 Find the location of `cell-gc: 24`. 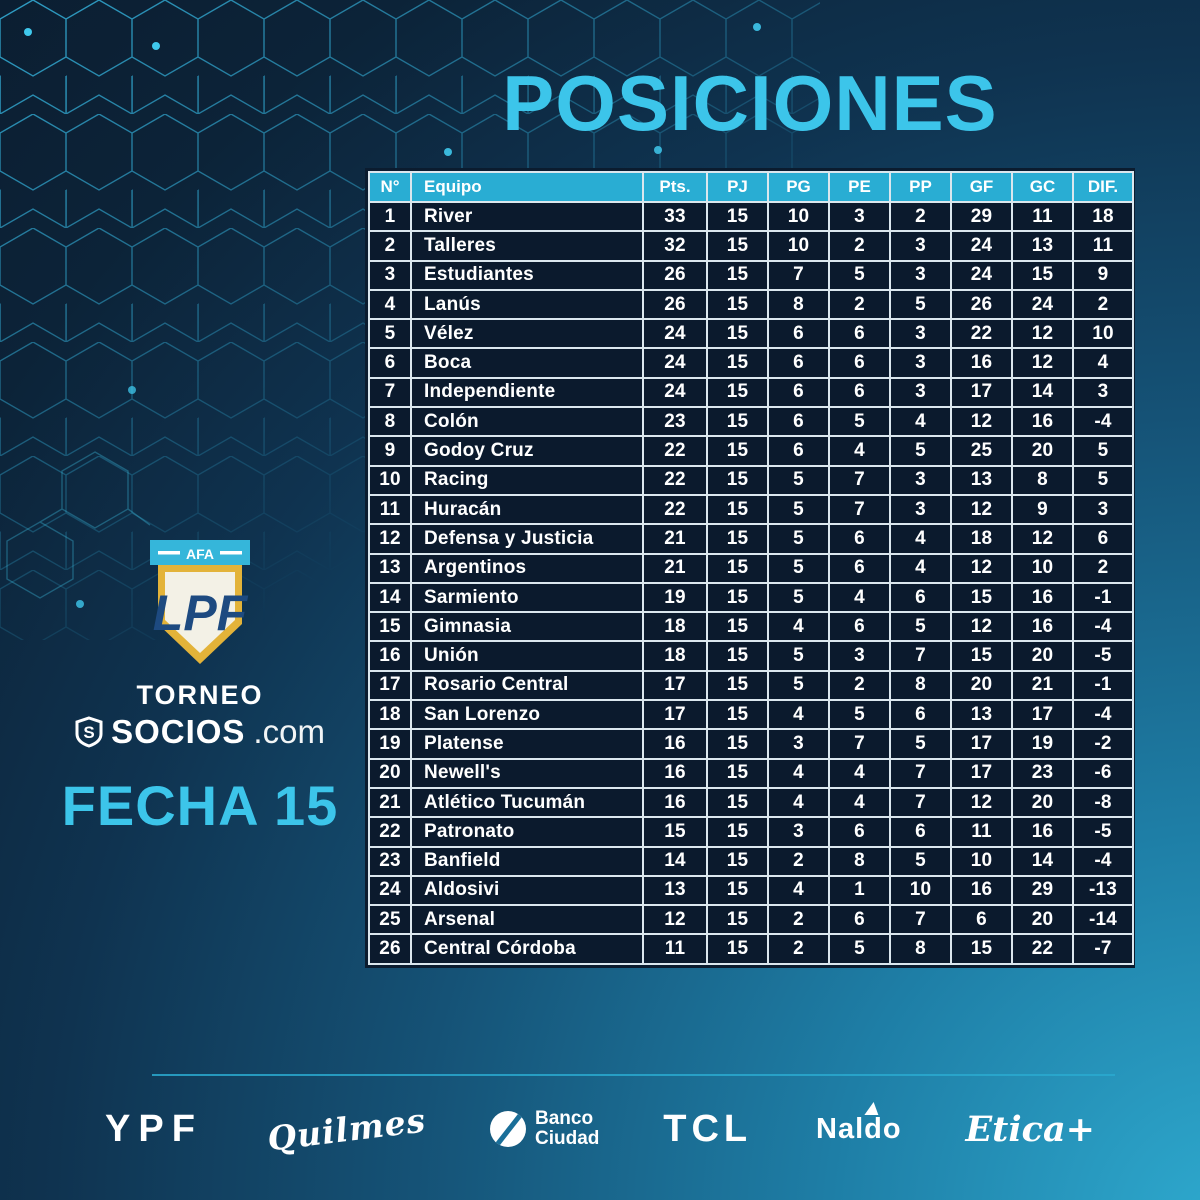

cell-gc: 24 is located at coordinates (1042, 304).